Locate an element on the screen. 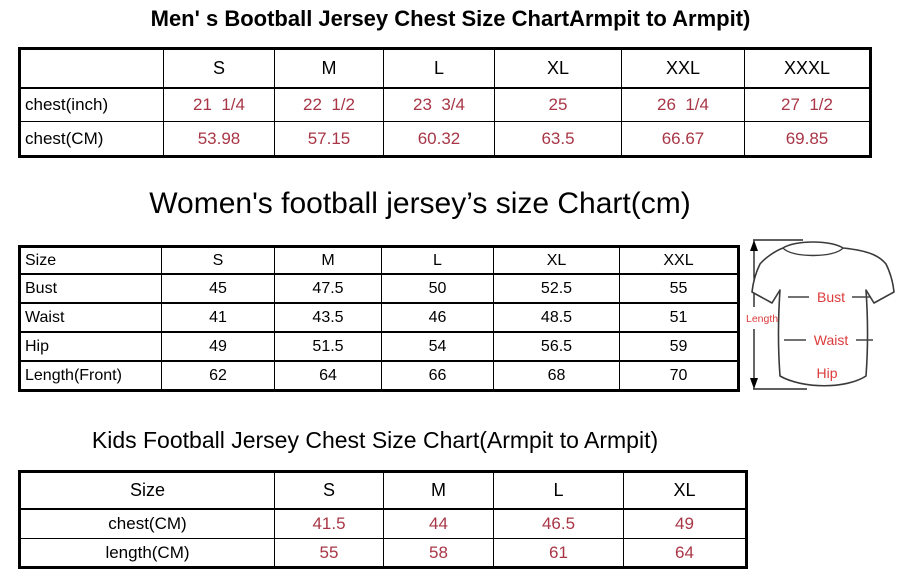 The height and width of the screenshot is (585, 901). kids-row-label-length-cm: length(CM) is located at coordinates (147, 553).